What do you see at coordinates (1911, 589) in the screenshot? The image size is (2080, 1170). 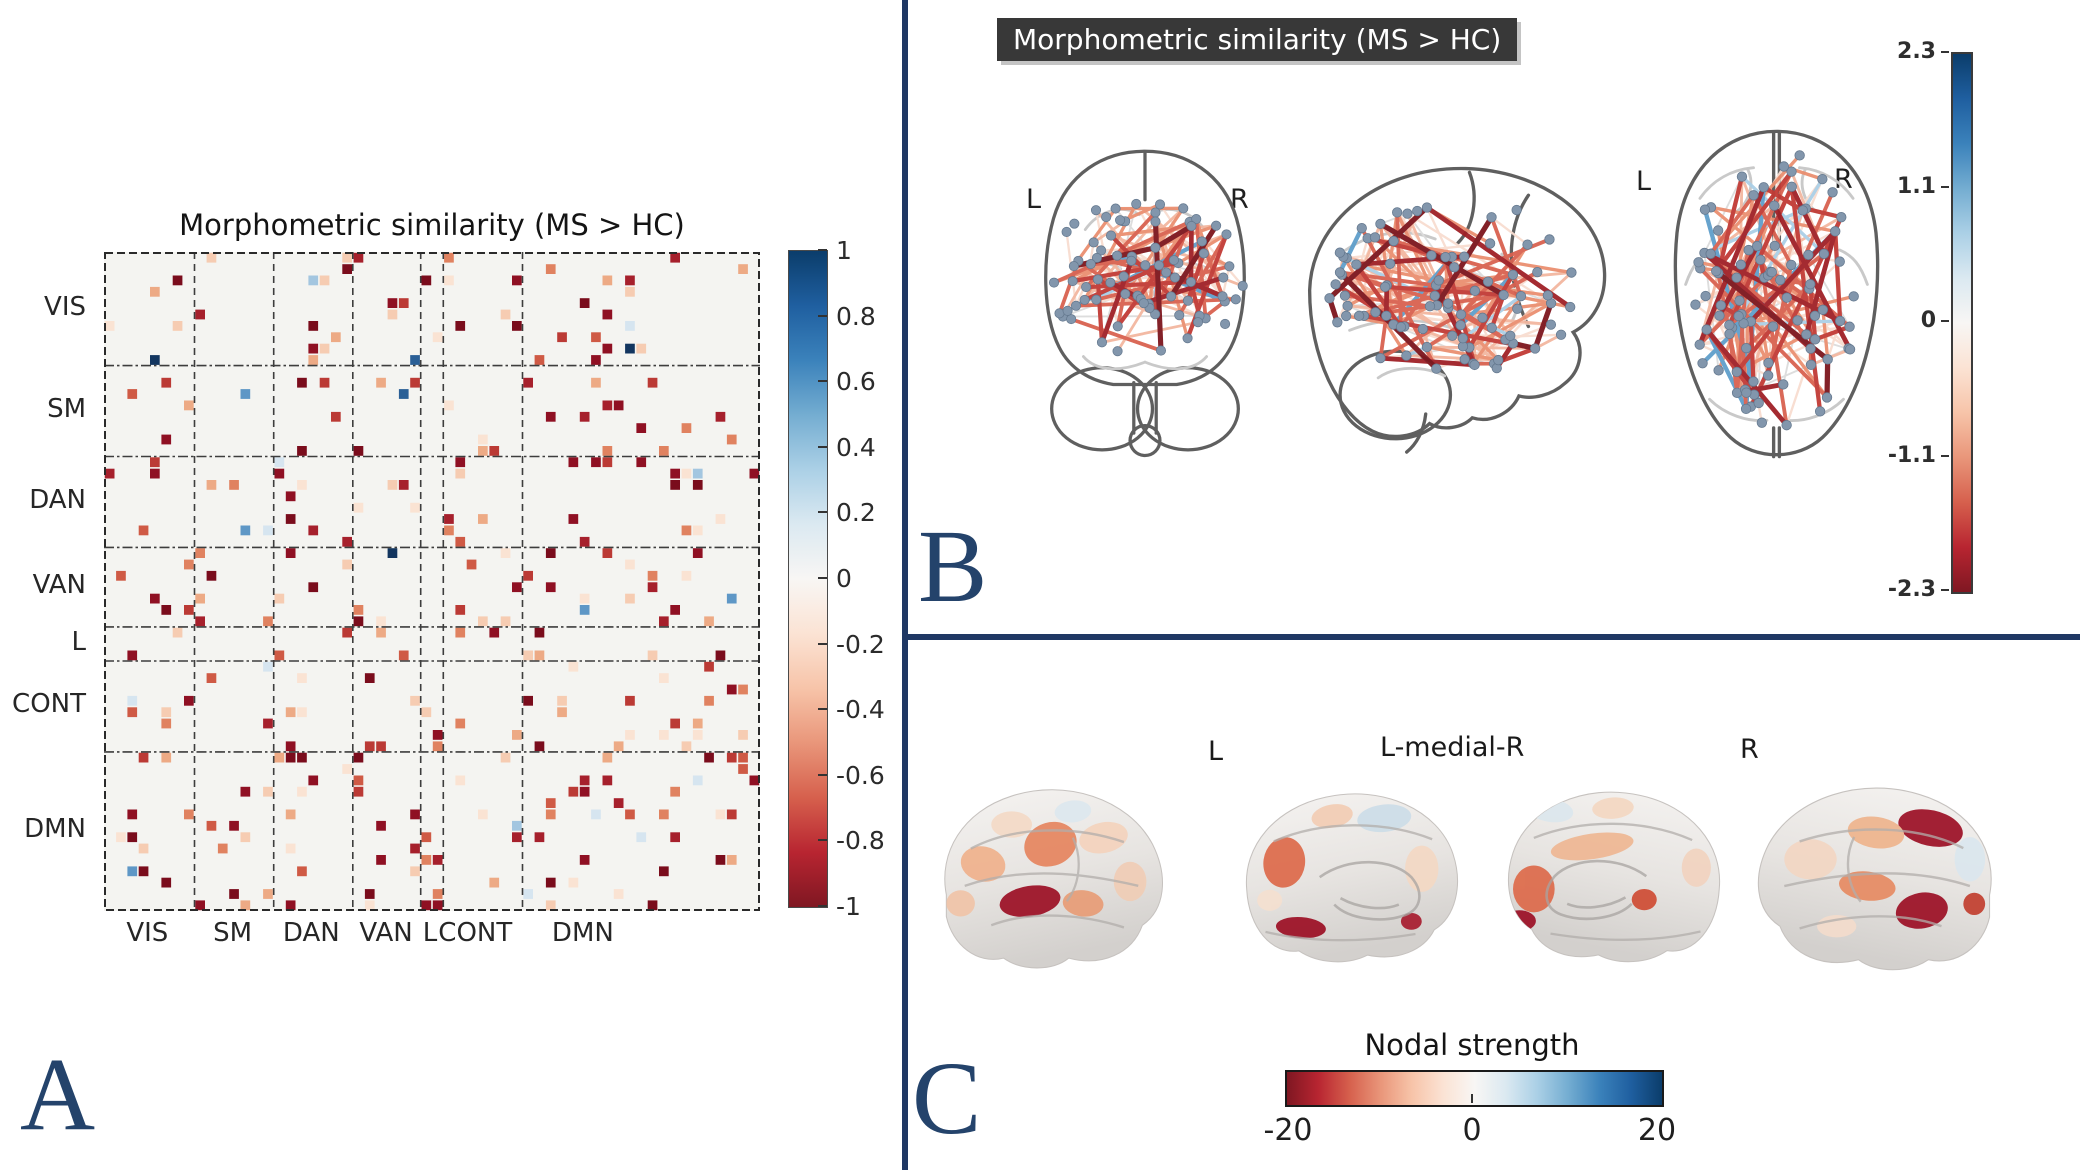 I see `network-colorbar-tick-label: -2.3` at bounding box center [1911, 589].